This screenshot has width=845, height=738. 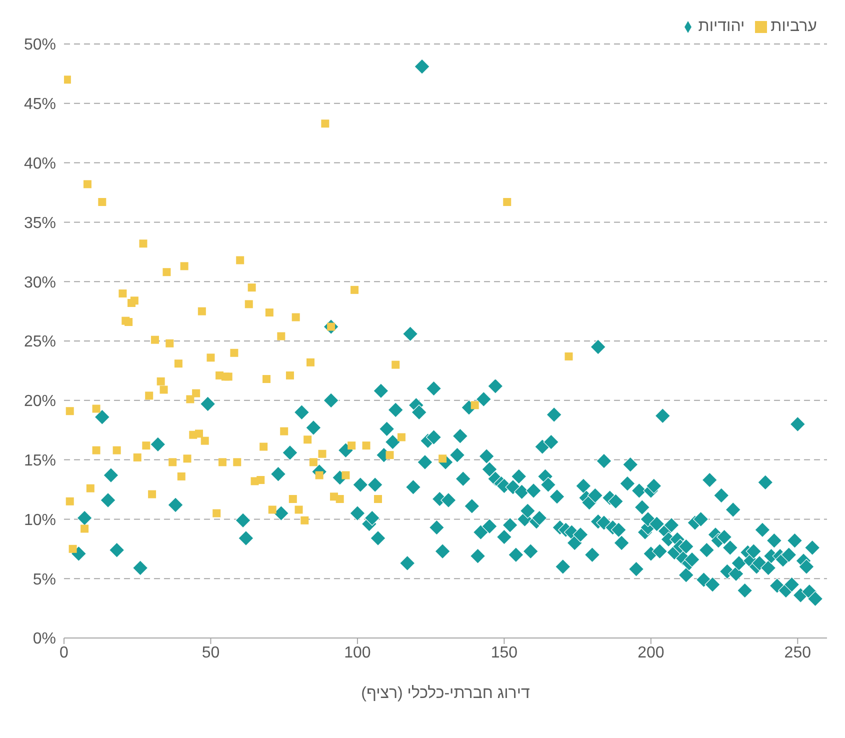 What do you see at coordinates (40, 342) in the screenshot?
I see `y-tick-label: 25%` at bounding box center [40, 342].